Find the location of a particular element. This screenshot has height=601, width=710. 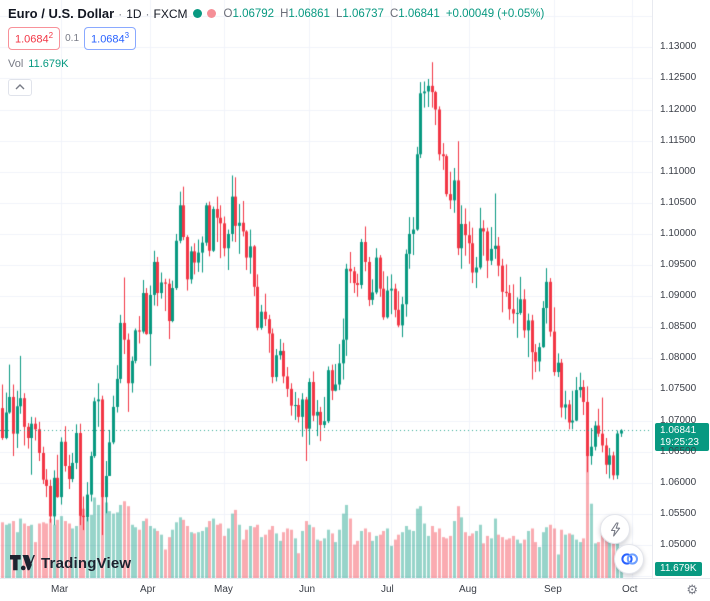

tradingview-logo-icon is located at coordinates (22, 563).